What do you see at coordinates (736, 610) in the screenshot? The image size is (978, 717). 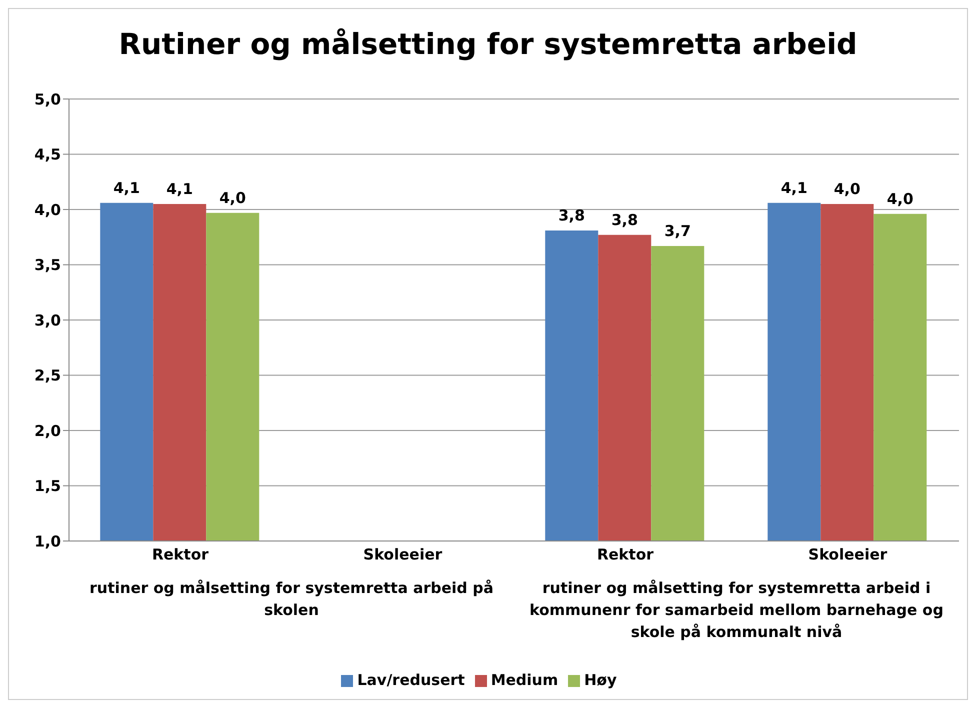 I see `text: rutiner og målsetting for systemretta arbeid i kommunenr for samarbeid mellom barnehage og skole på kommunalt nivå` at bounding box center [736, 610].